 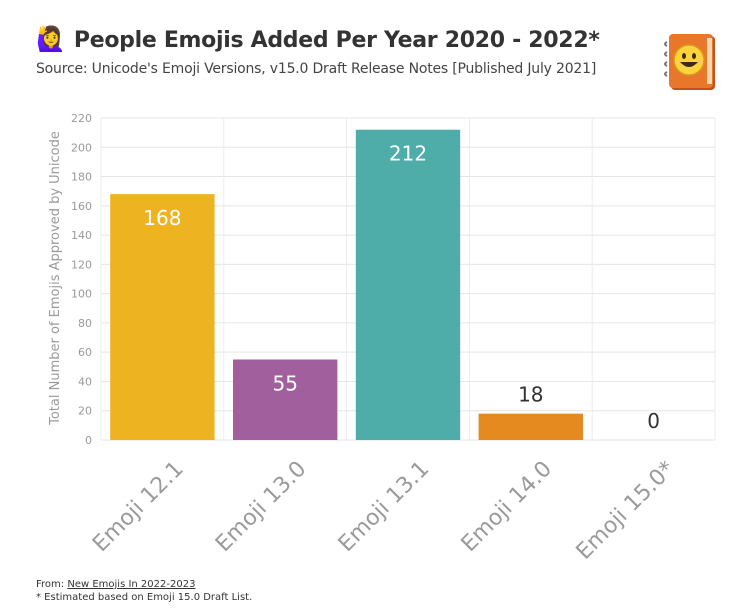 I want to click on y-axis-ticks: 0 20 40 60 80 100 120 140 160 180 200 220, so click(x=81, y=279).